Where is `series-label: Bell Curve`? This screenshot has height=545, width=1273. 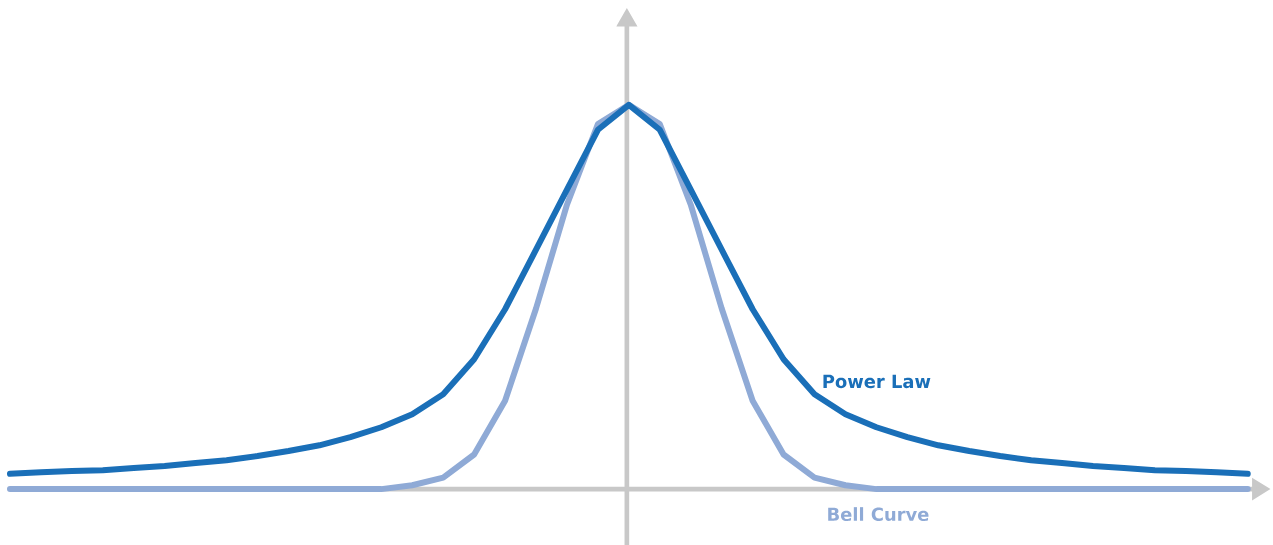 series-label: Bell Curve is located at coordinates (878, 514).